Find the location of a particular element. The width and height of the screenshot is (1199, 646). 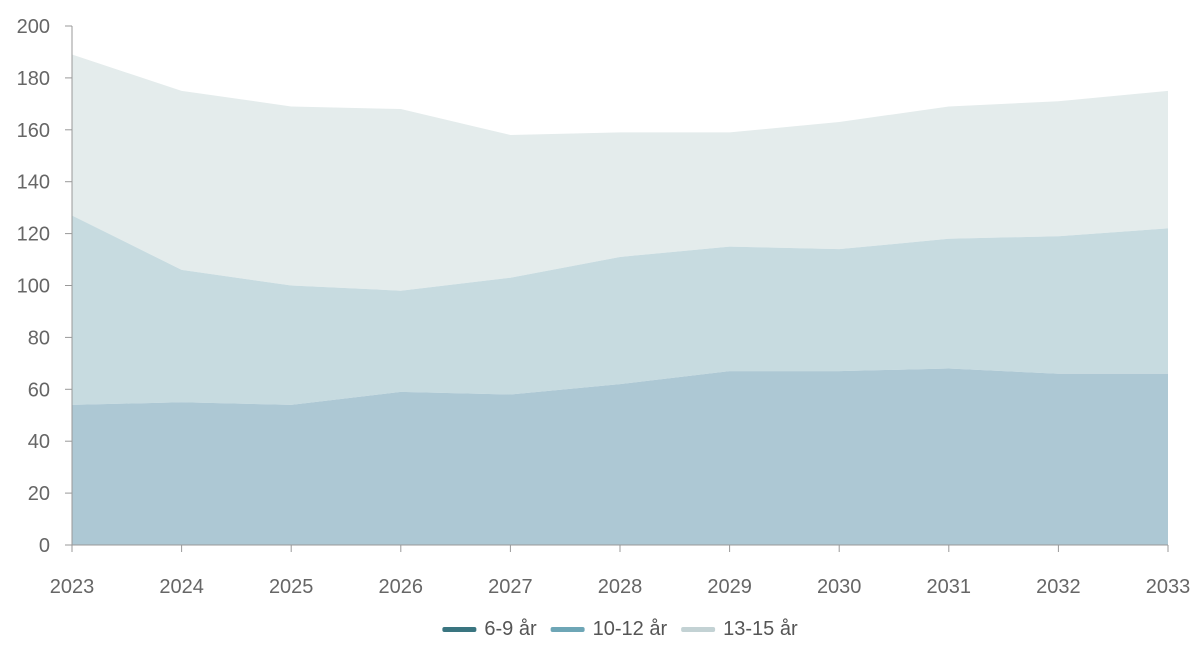

y-tick-label: 180 is located at coordinates (33, 79).